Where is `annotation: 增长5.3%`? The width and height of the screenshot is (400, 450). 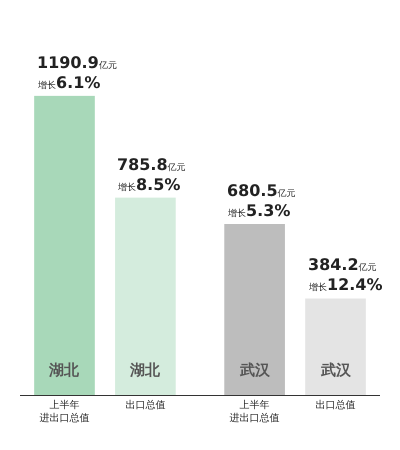
annotation: 增长5.3% is located at coordinates (258, 210).